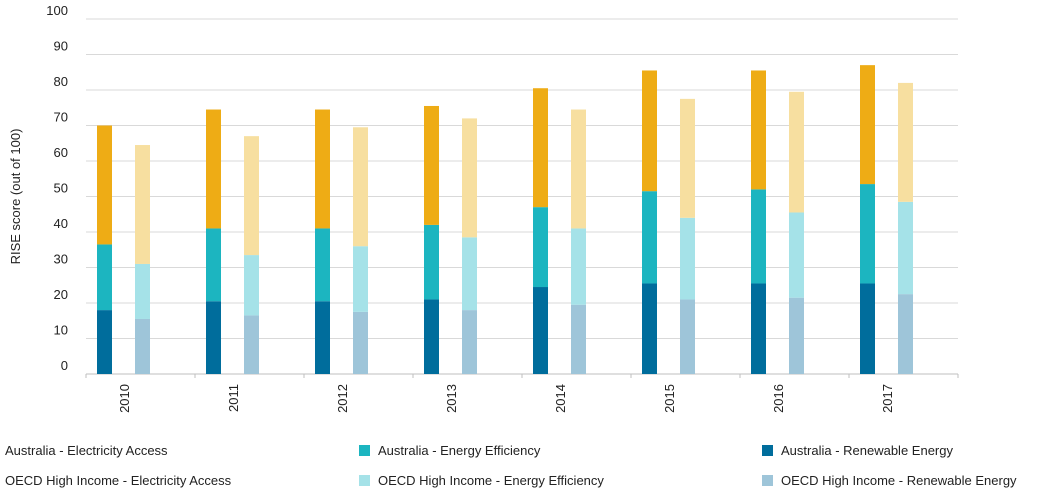 Image resolution: width=1055 pixels, height=493 pixels. What do you see at coordinates (451, 398) in the screenshot?
I see `x-tick-label: 2013` at bounding box center [451, 398].